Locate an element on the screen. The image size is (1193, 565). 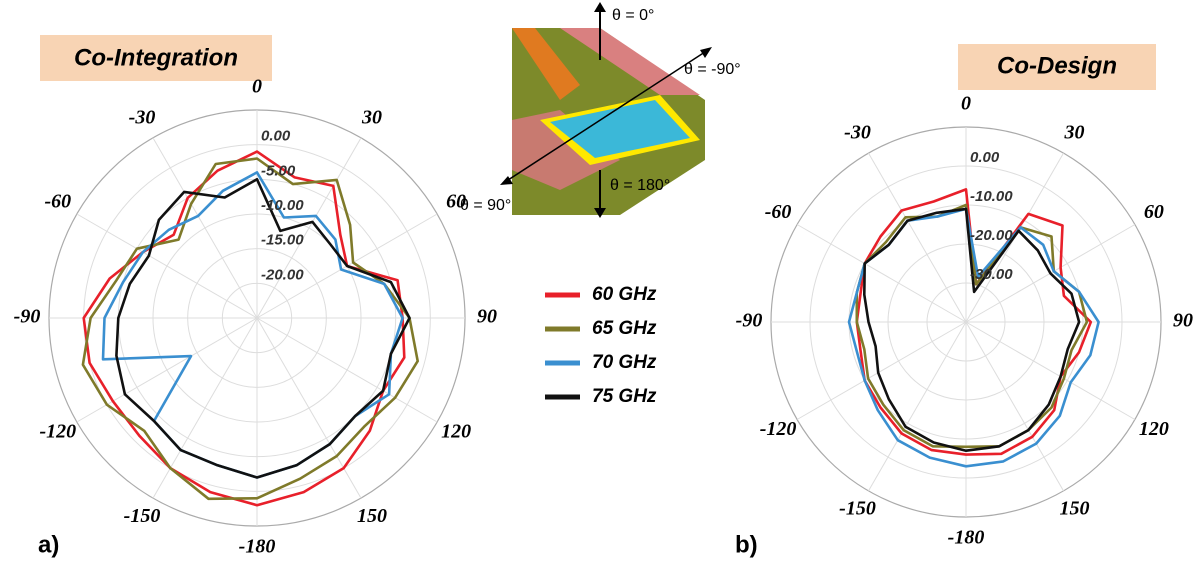
inset-label: θ = 180° is located at coordinates (640, 185).